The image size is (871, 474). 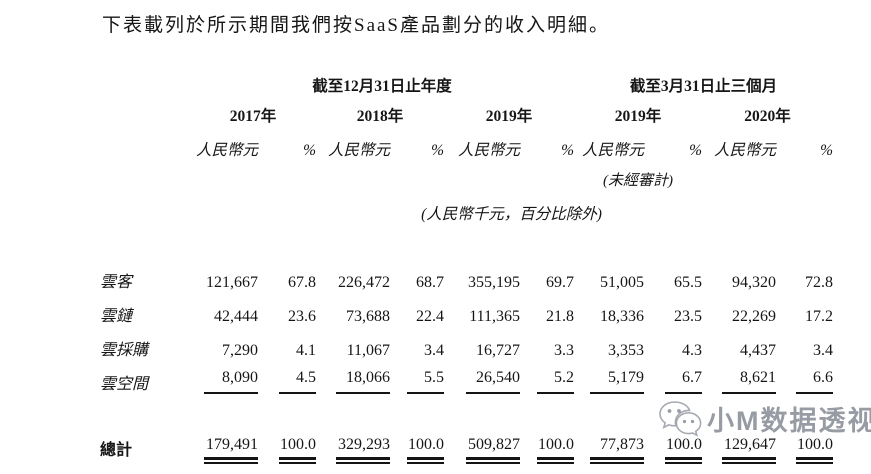 I want to click on table-cell: 3.3, so click(x=564, y=350).